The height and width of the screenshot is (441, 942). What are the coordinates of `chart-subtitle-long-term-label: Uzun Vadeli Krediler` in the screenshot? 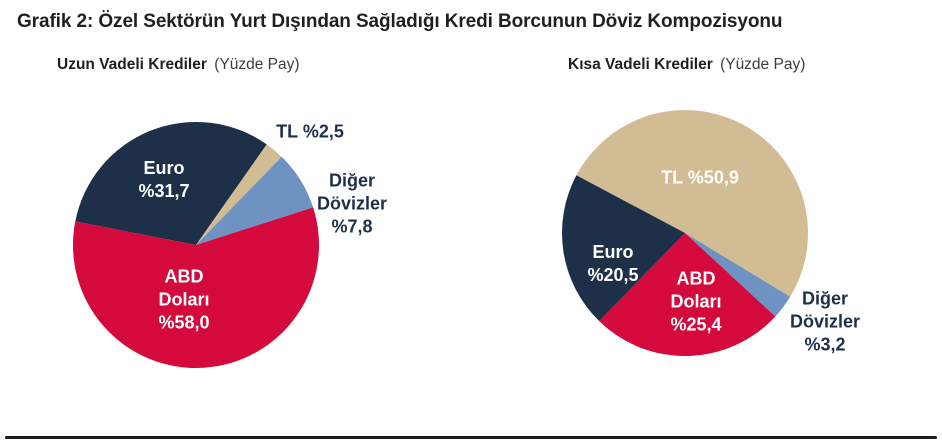 It's located at (132, 64).